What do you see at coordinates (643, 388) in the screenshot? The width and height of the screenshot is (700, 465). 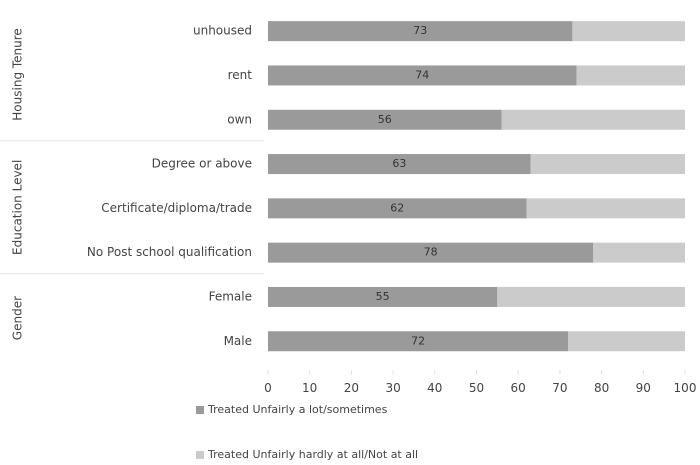 I see `x-tick-label: 90` at bounding box center [643, 388].